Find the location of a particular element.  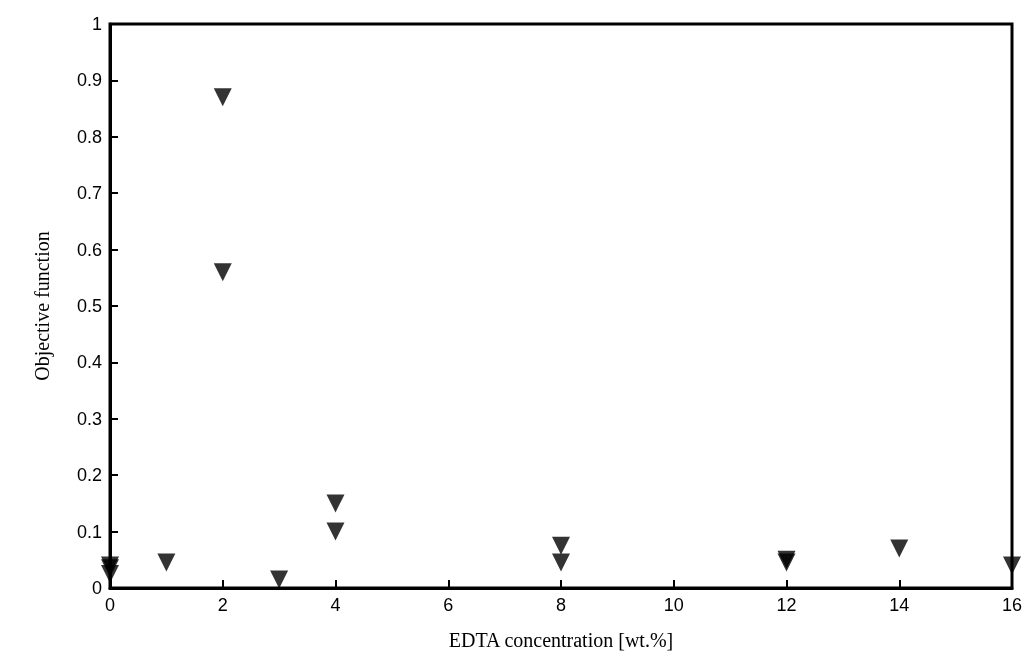

x-tick-label: 0 is located at coordinates (110, 605).